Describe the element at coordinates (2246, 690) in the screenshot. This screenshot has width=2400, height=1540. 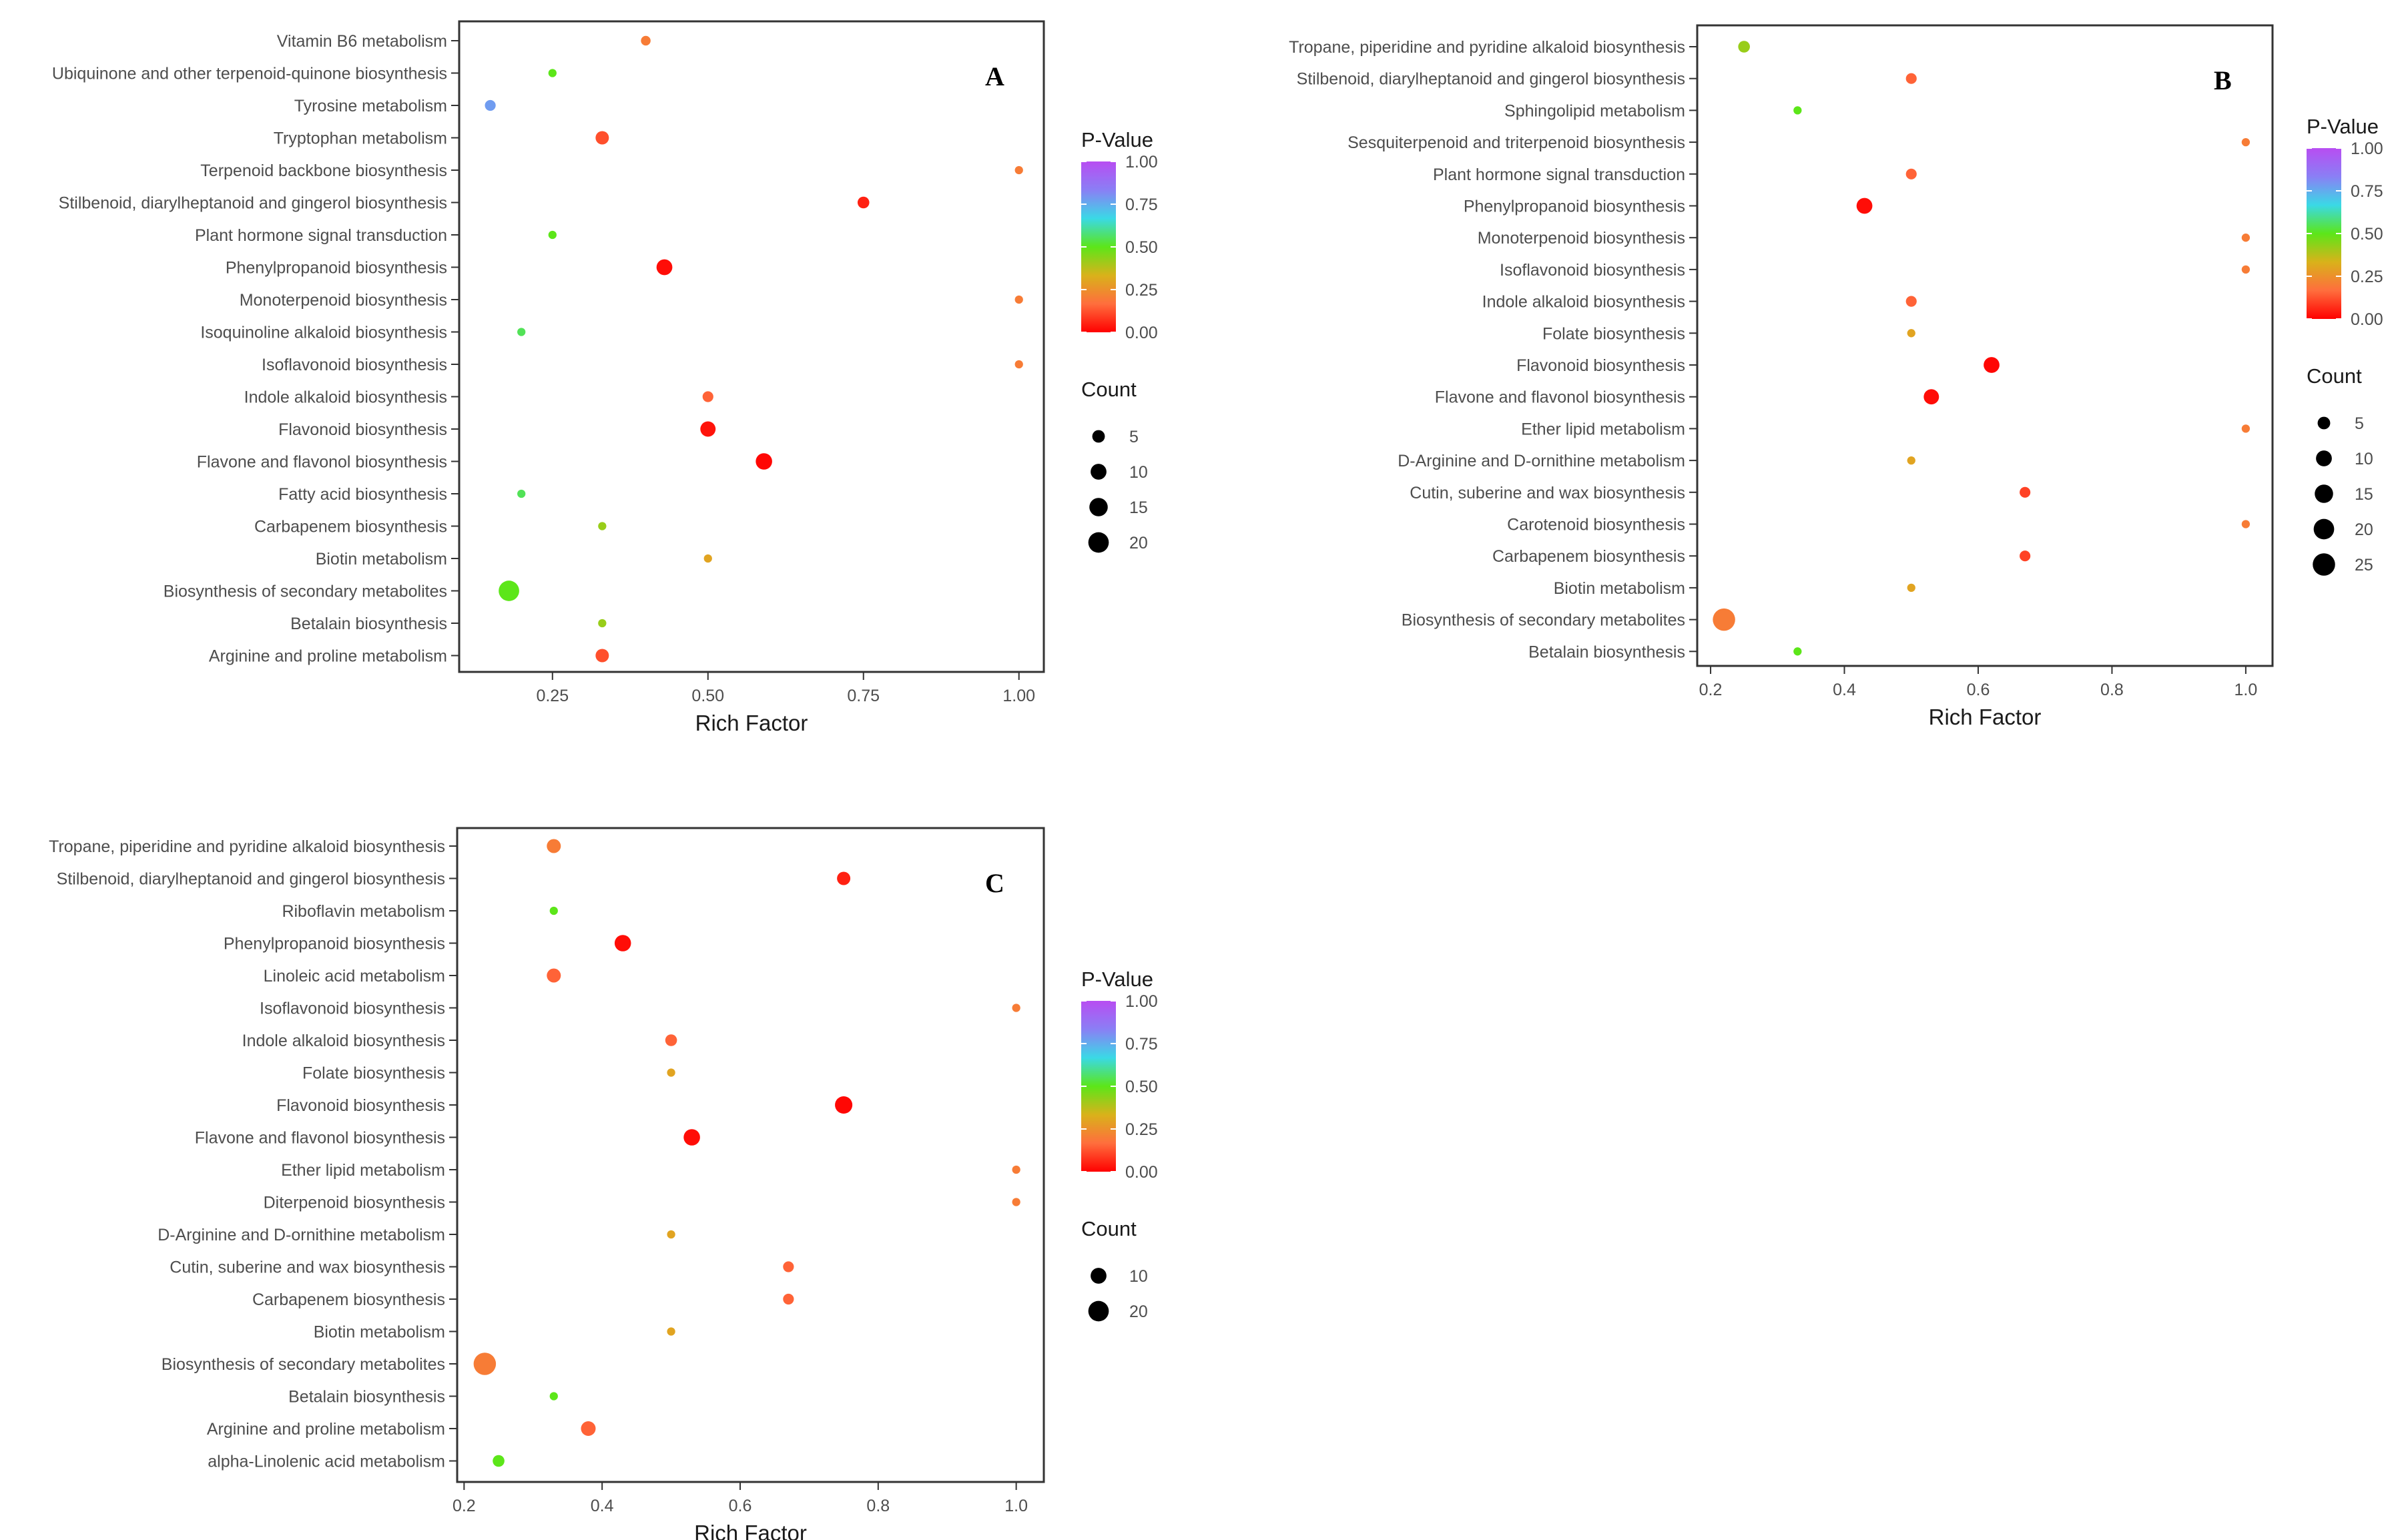
I see `x-tick-label: 1.0` at that location.